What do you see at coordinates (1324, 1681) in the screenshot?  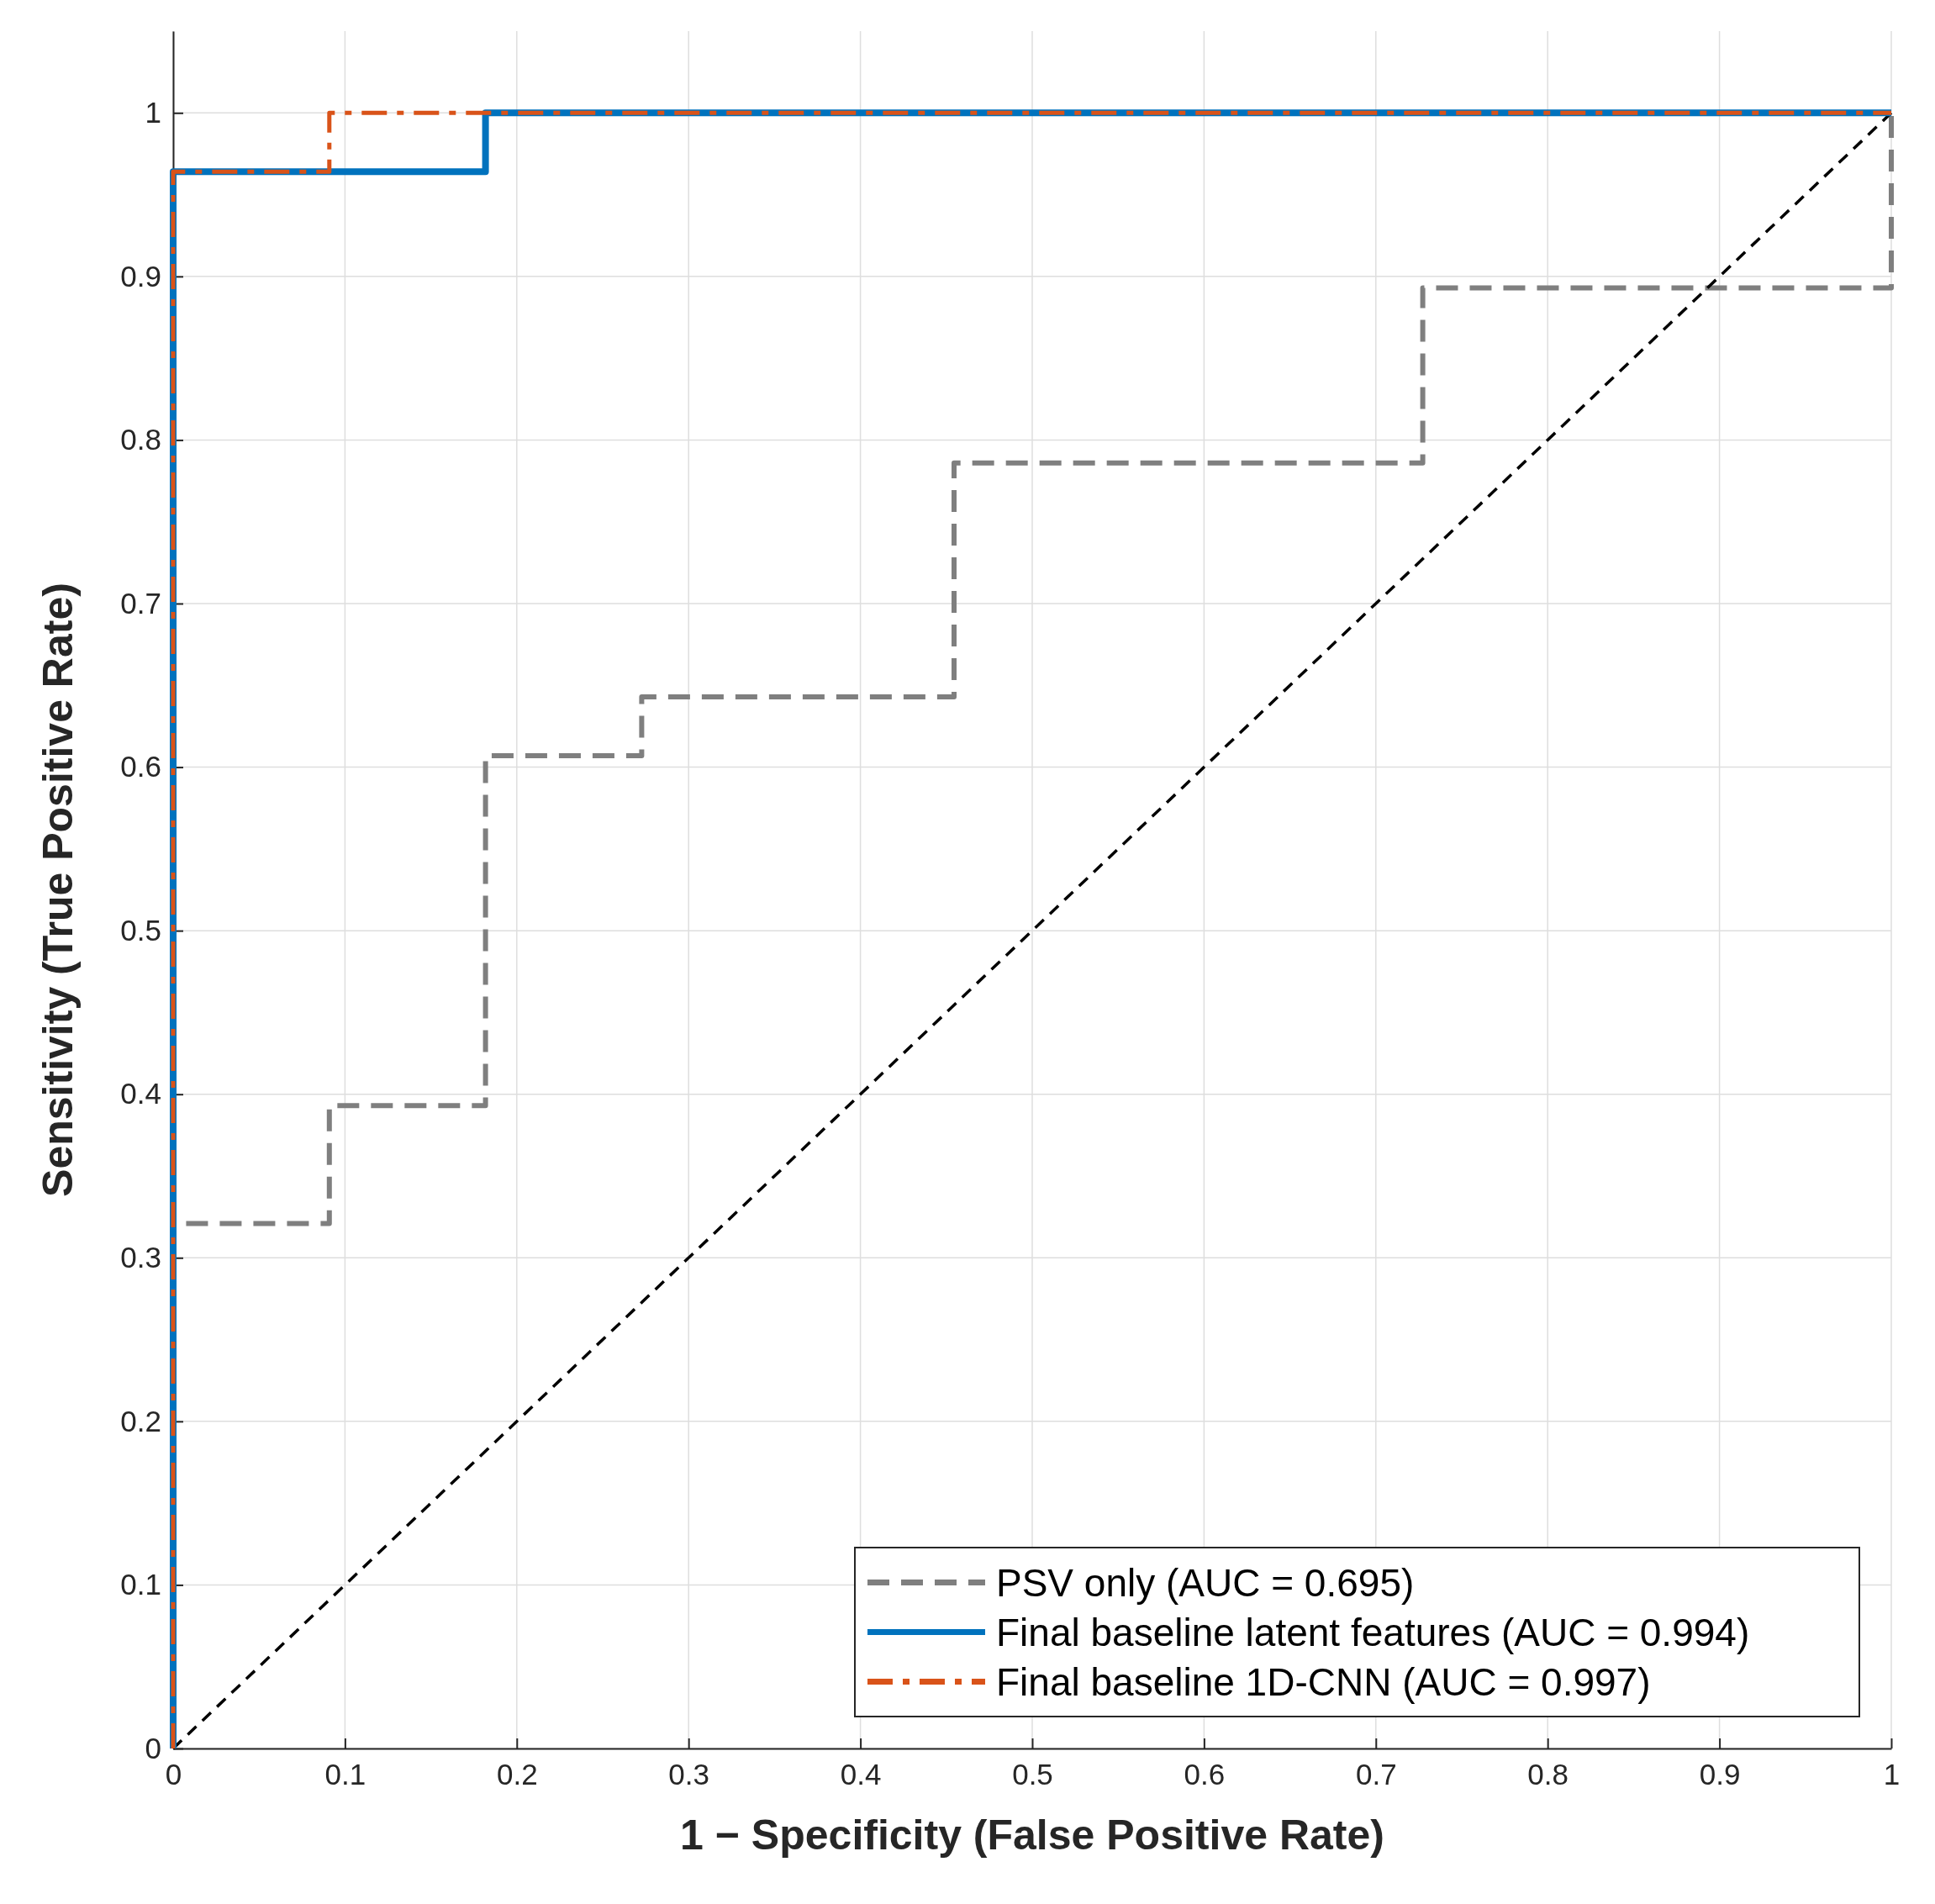 I see `legend-label: Final baseline 1D-CNN (AUC = 0.997)` at bounding box center [1324, 1681].